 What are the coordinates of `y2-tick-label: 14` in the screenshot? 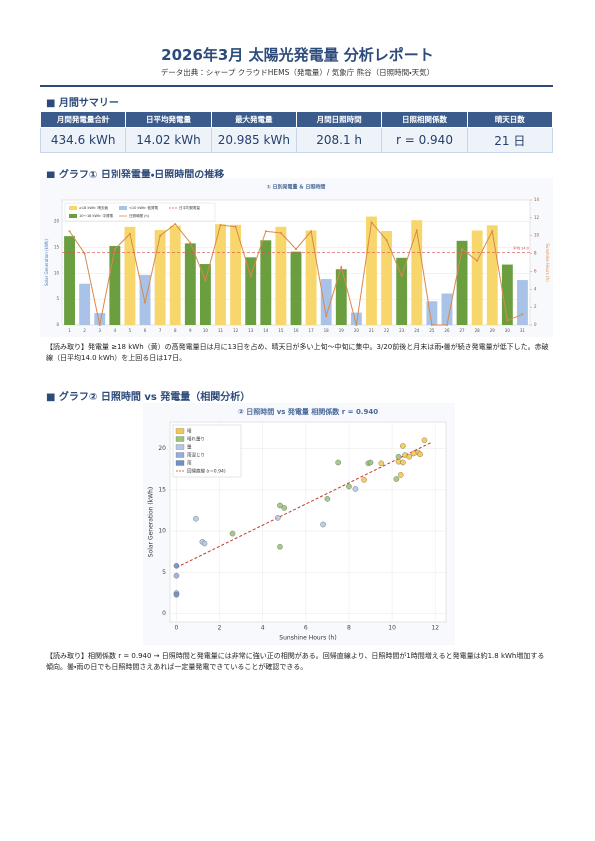 It's located at (537, 199).